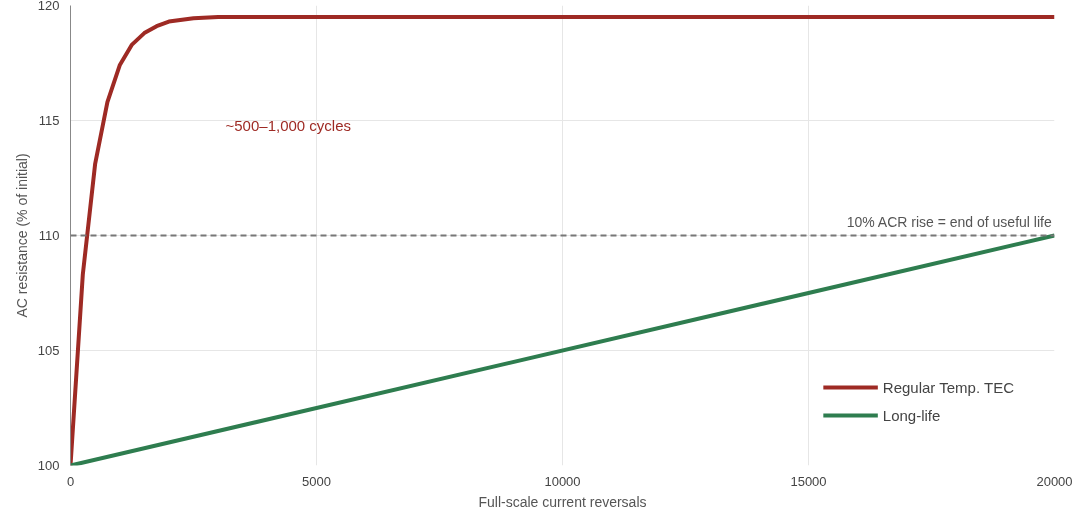 This screenshot has height=512, width=1084. What do you see at coordinates (562, 501) in the screenshot?
I see `x-axis-title: Full-scale current reversals` at bounding box center [562, 501].